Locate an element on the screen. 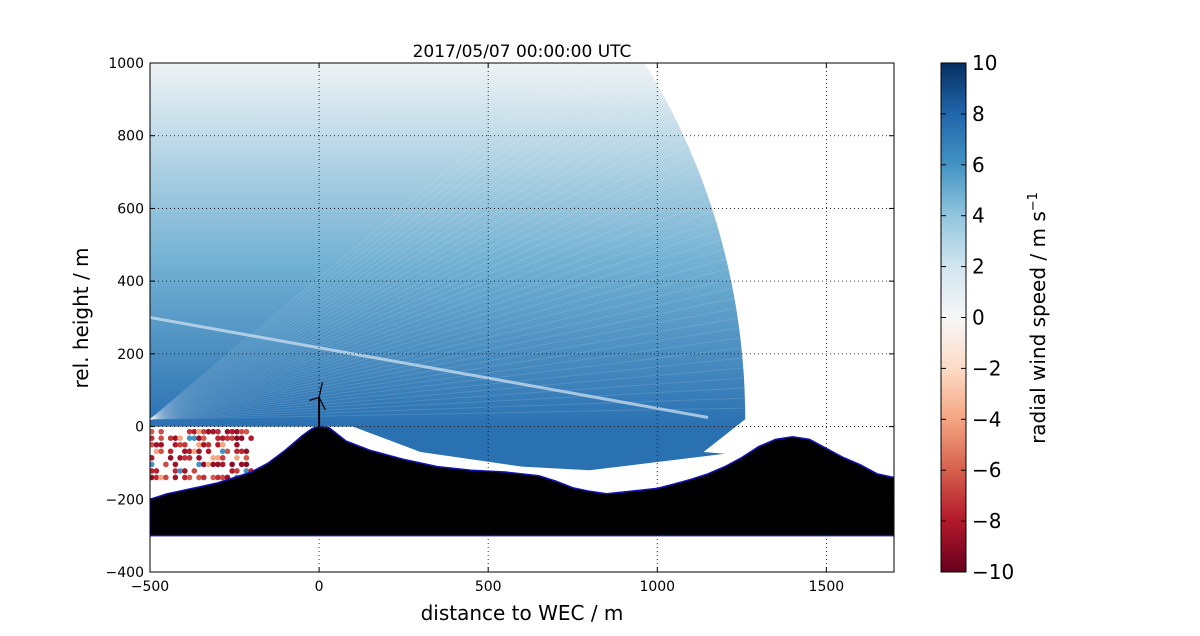  wind-energy-converter-icon is located at coordinates (317, 404).